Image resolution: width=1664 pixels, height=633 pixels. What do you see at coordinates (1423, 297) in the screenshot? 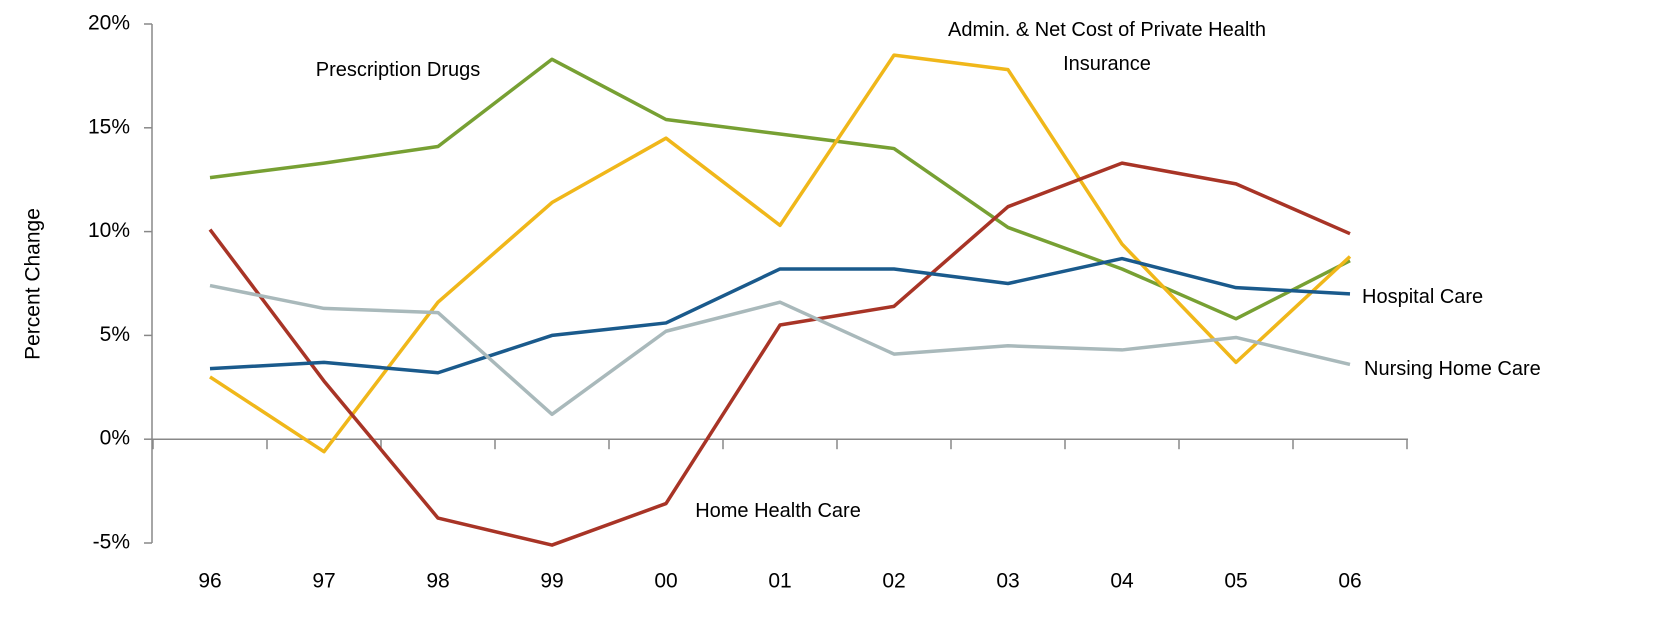
I see `series-label: Hospital Care` at bounding box center [1423, 297].